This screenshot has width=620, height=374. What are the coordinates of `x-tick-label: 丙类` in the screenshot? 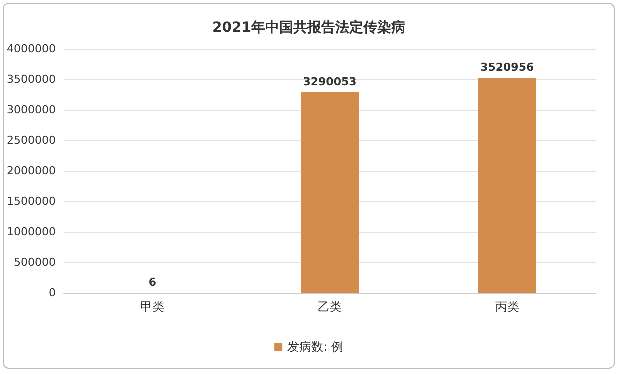 It's located at (507, 307).